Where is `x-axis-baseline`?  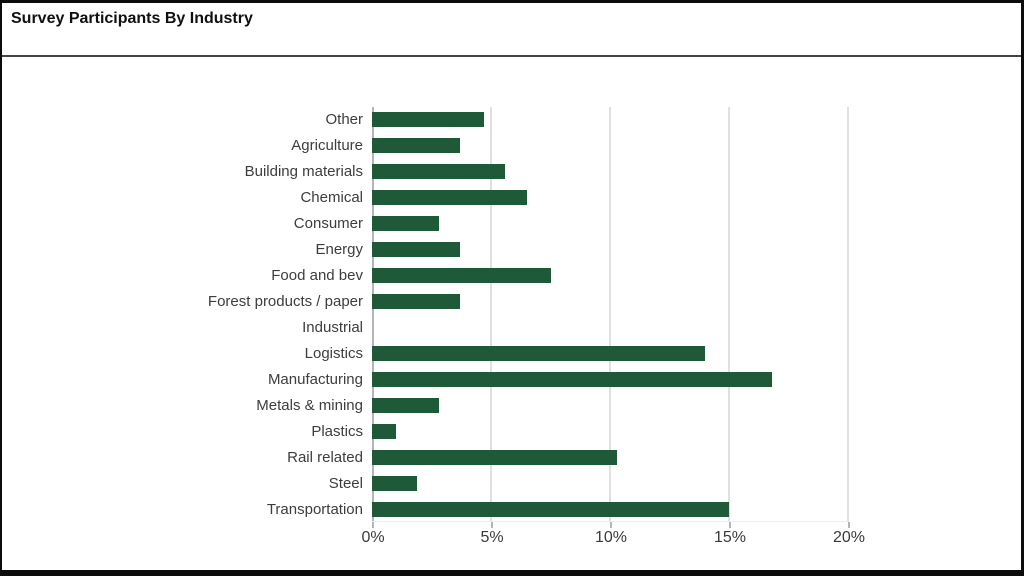 x-axis-baseline is located at coordinates (610, 521).